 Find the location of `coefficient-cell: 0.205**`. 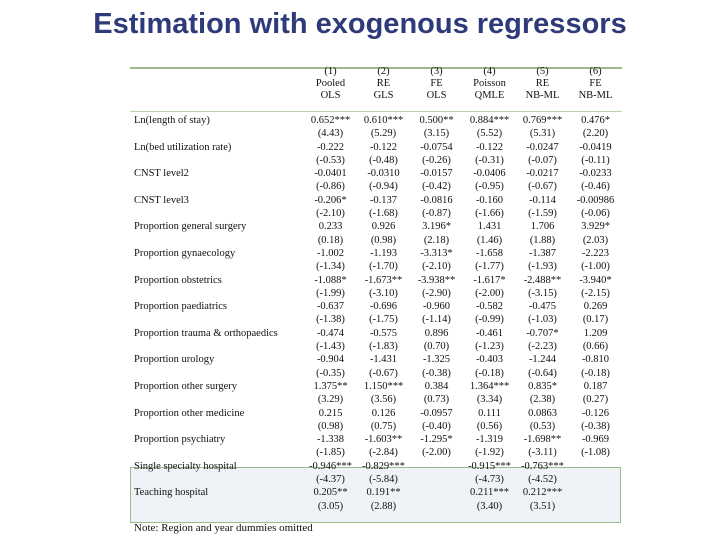

coefficient-cell: 0.205** is located at coordinates (330, 493).